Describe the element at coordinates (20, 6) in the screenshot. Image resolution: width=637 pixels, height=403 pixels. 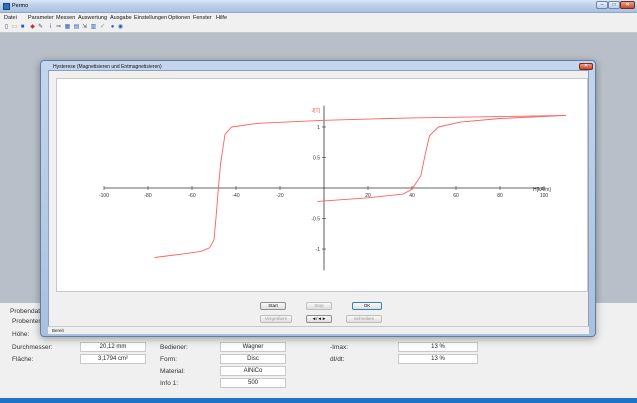
I see `app-title: Permo` at that location.